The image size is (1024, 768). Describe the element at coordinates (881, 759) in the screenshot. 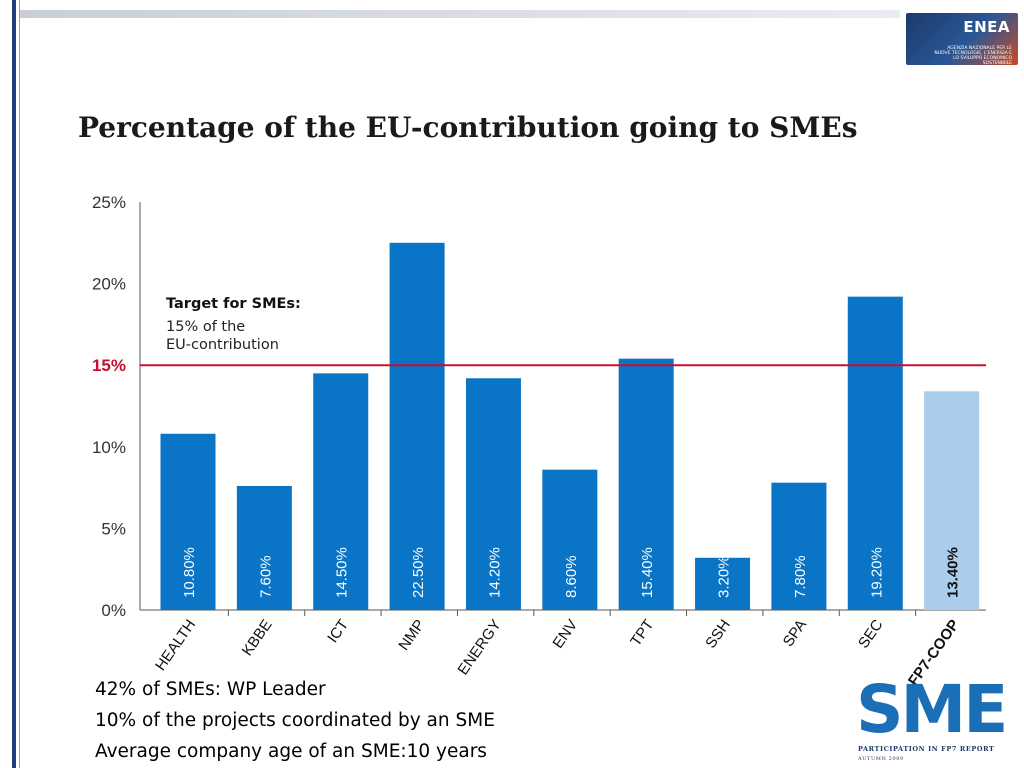

I see `sme-logo-season: AUTUMN 2009` at that location.